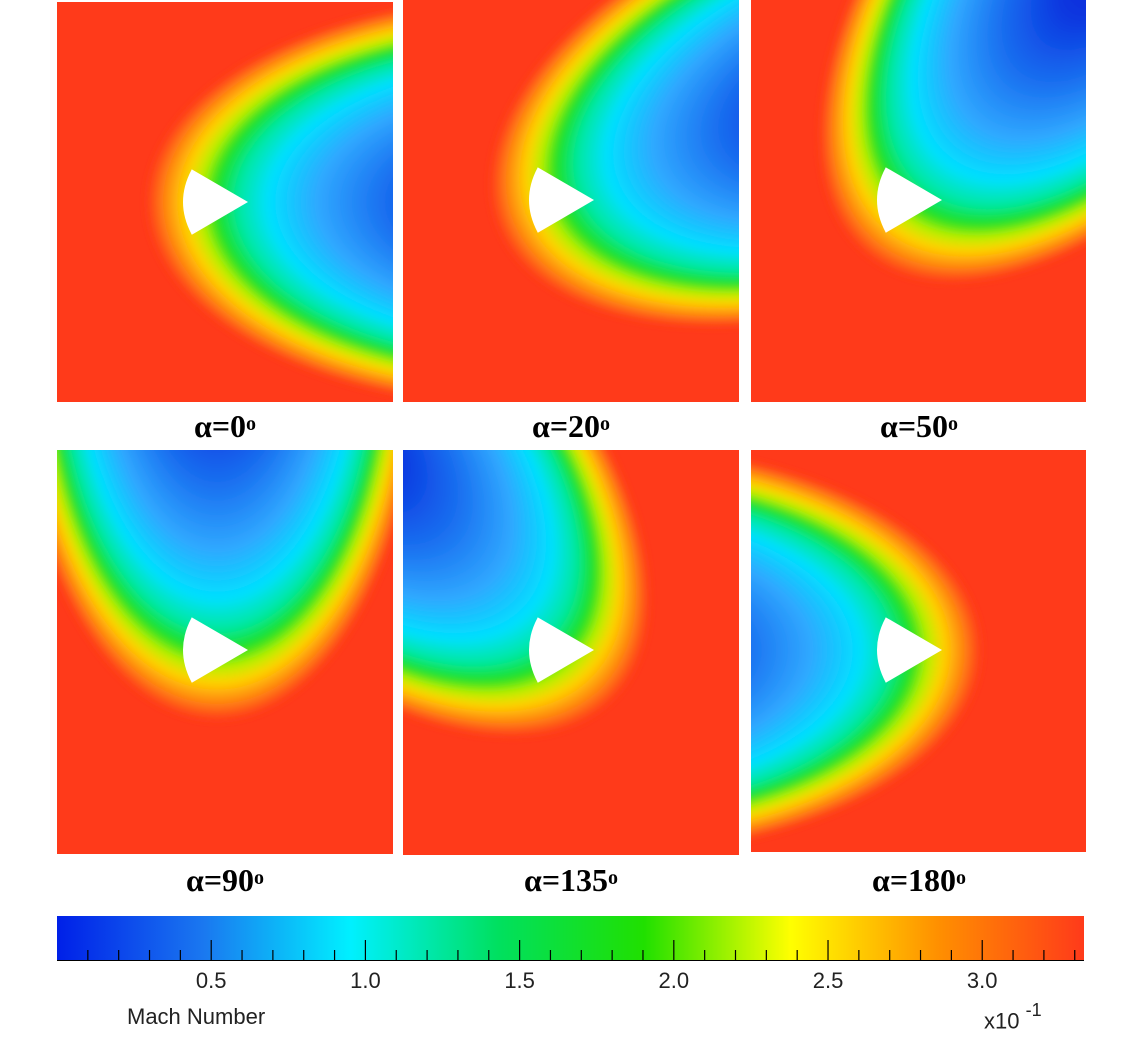  I want to click on panel-caption: α=135o, so click(571, 880).